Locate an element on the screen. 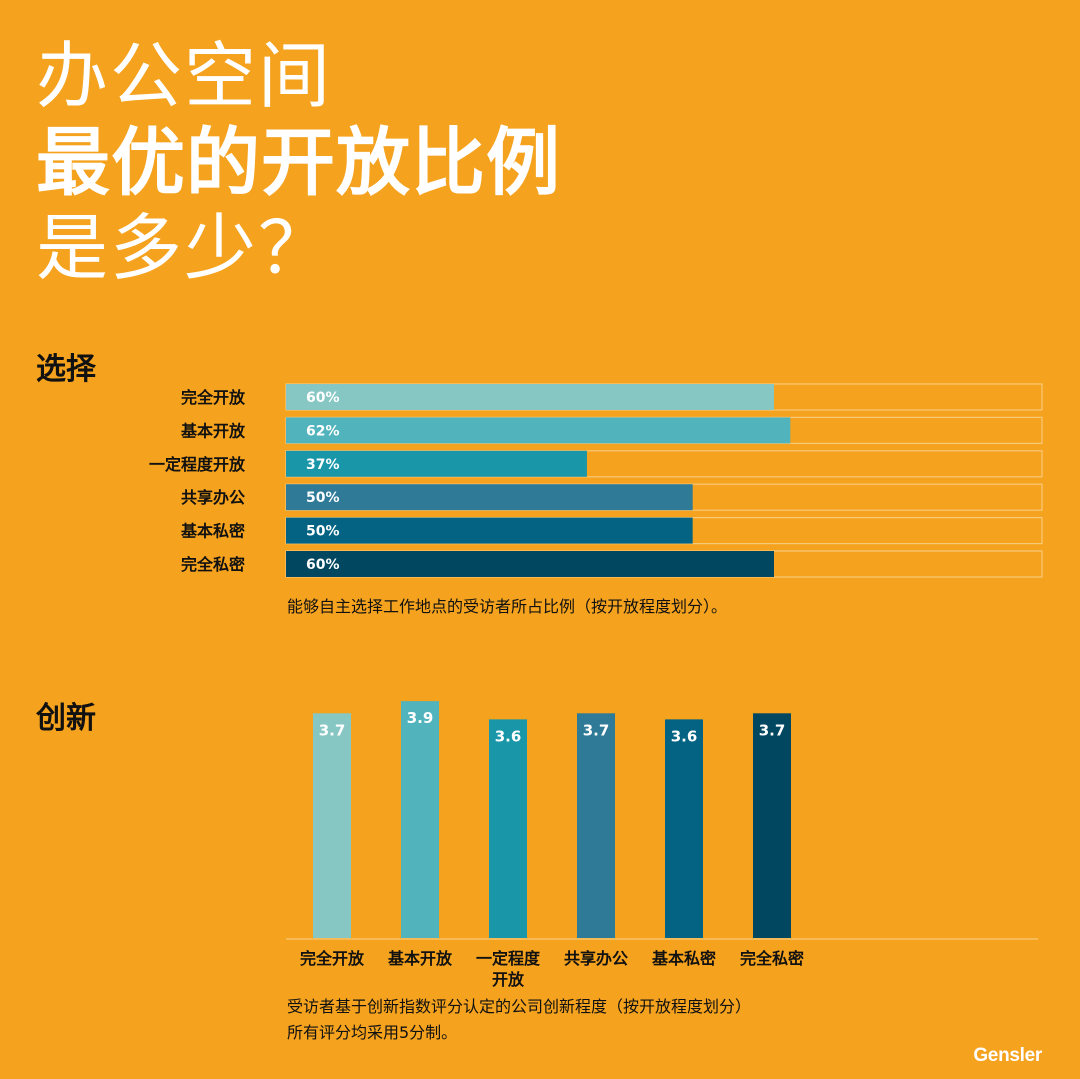 Image resolution: width=1080 pixels, height=1079 pixels. title-line-1: 办公空间 is located at coordinates (184, 76).